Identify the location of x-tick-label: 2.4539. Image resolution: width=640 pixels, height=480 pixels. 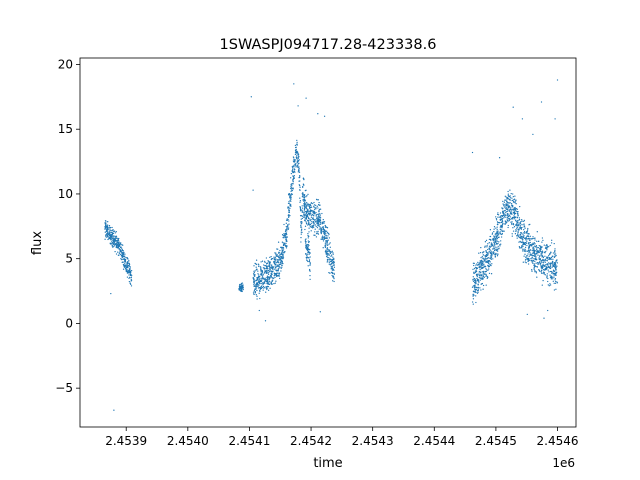
(126, 441).